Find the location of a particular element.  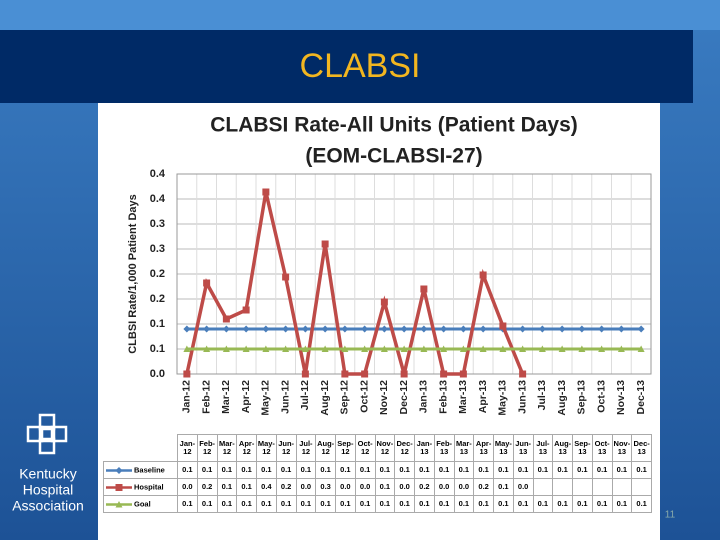

slide-title: CLABSI is located at coordinates (360, 66).